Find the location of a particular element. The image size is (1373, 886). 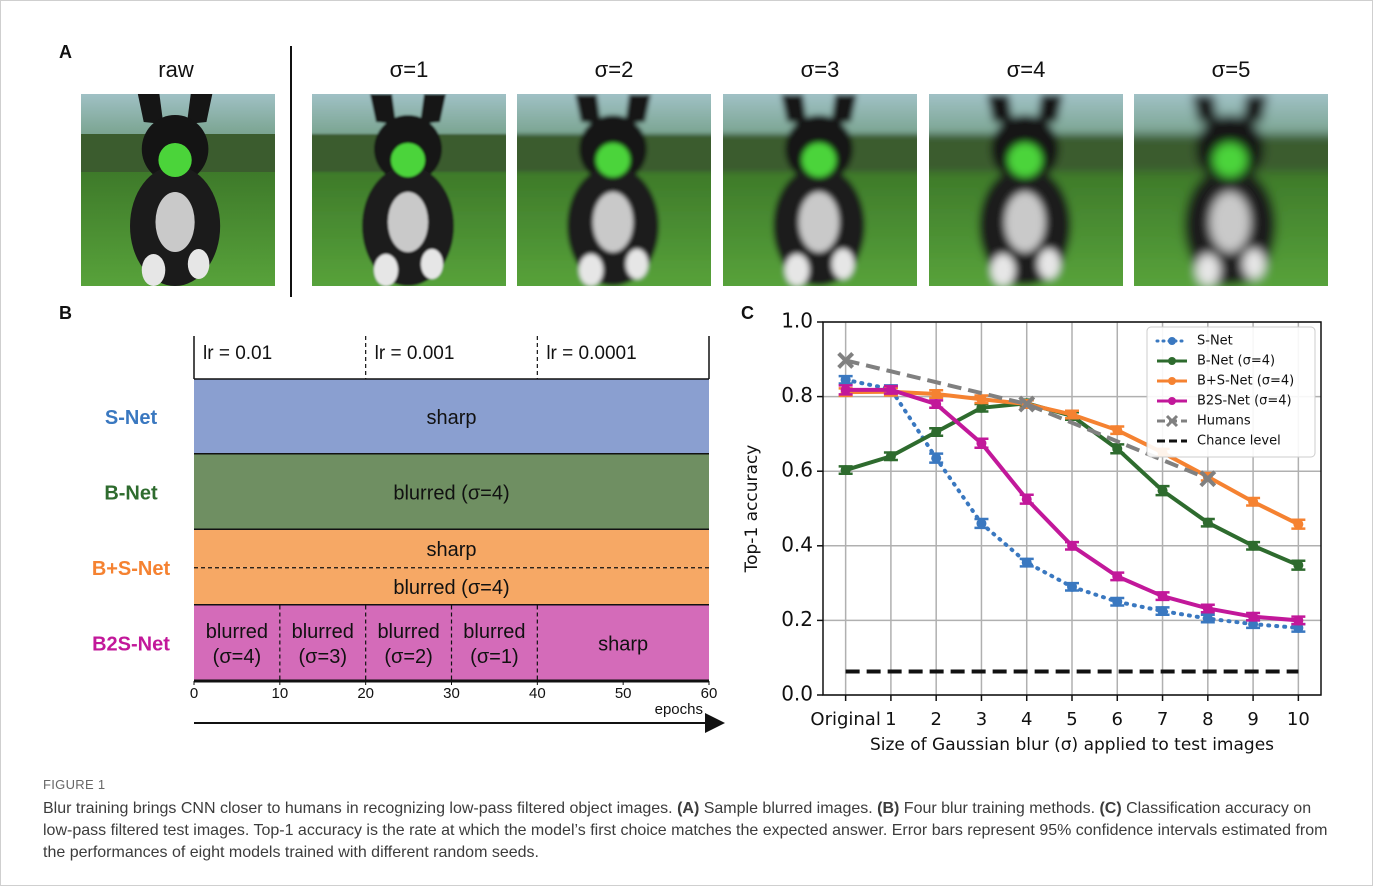

image-caption: raw is located at coordinates (176, 69).